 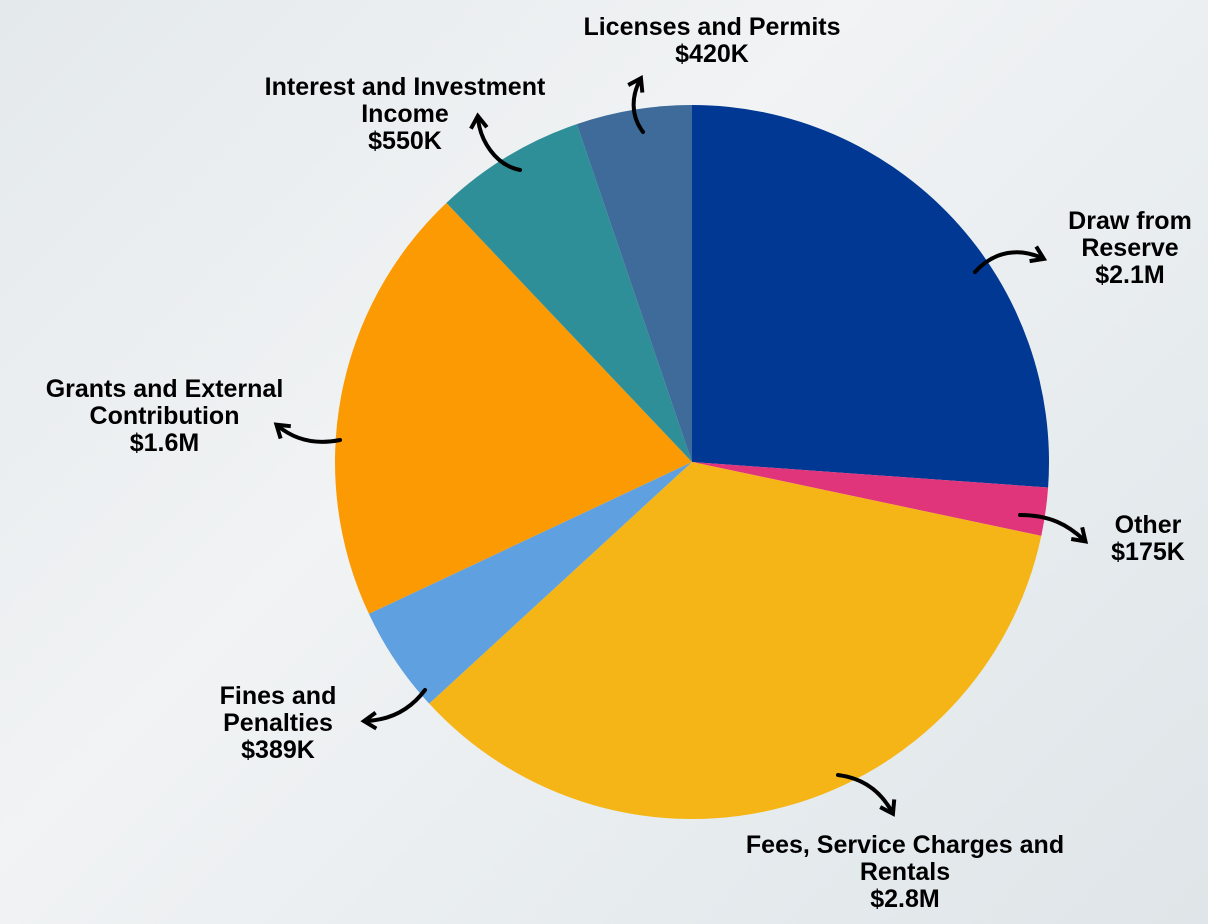 I want to click on label-name: Fines and Penalties, so click(x=278, y=709).